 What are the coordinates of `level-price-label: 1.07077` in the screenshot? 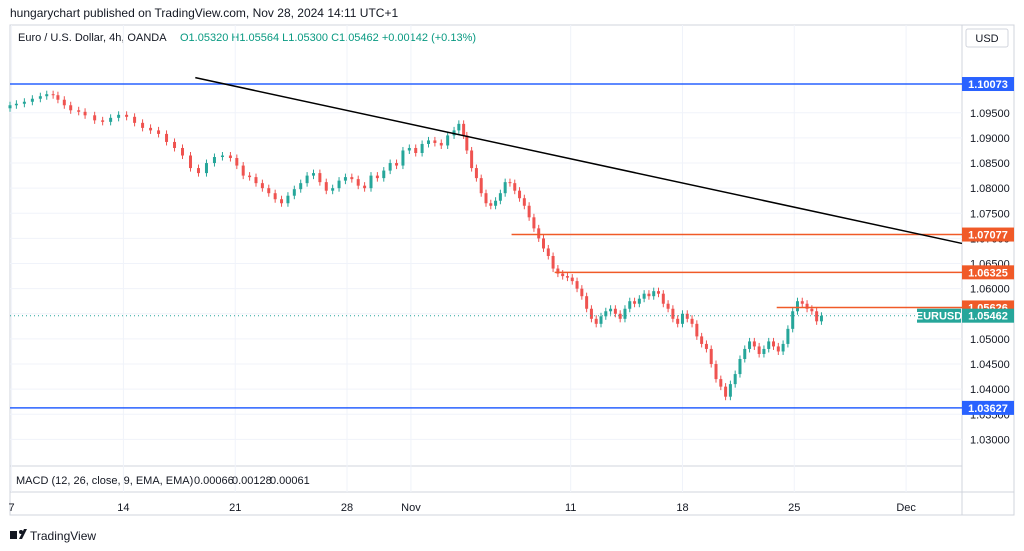 It's located at (988, 236).